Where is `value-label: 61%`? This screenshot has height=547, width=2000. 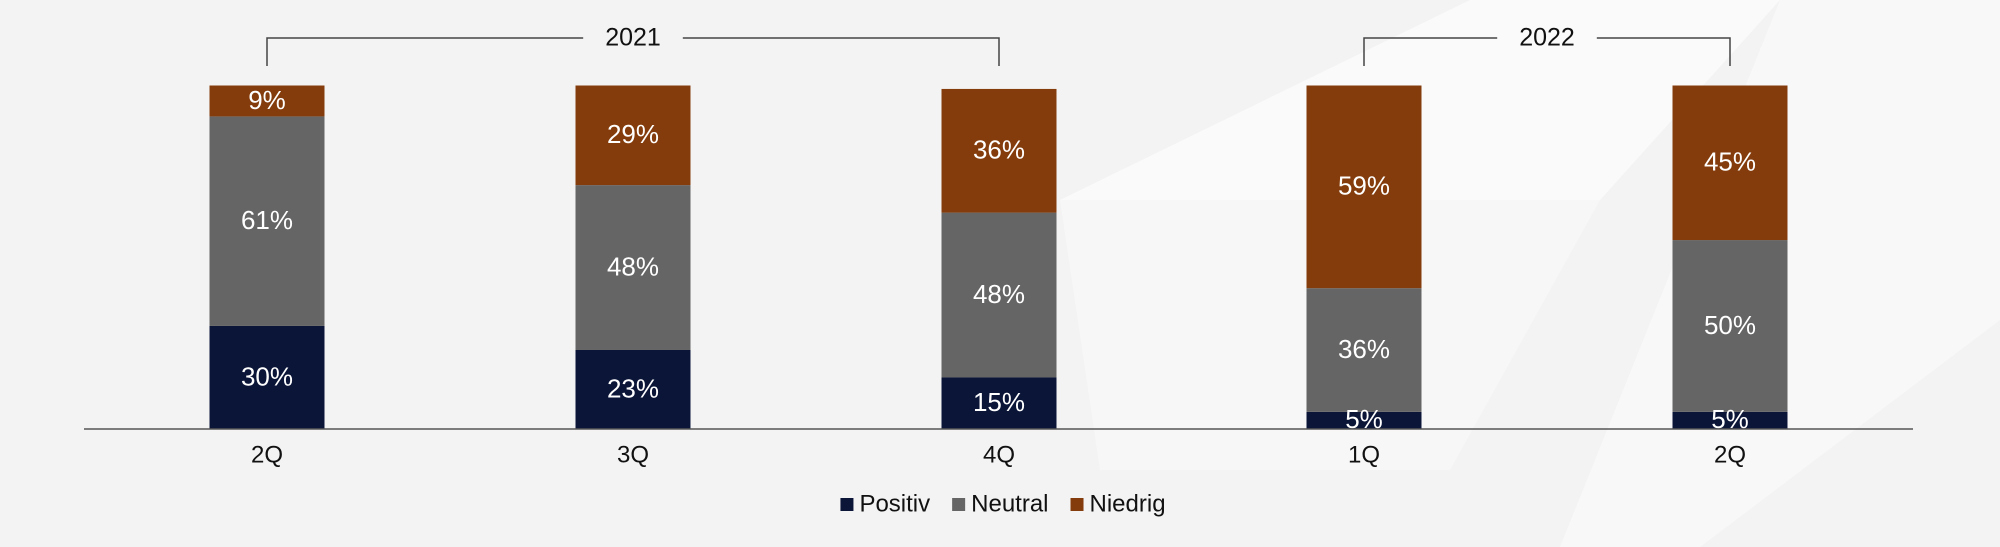 value-label: 61% is located at coordinates (267, 220).